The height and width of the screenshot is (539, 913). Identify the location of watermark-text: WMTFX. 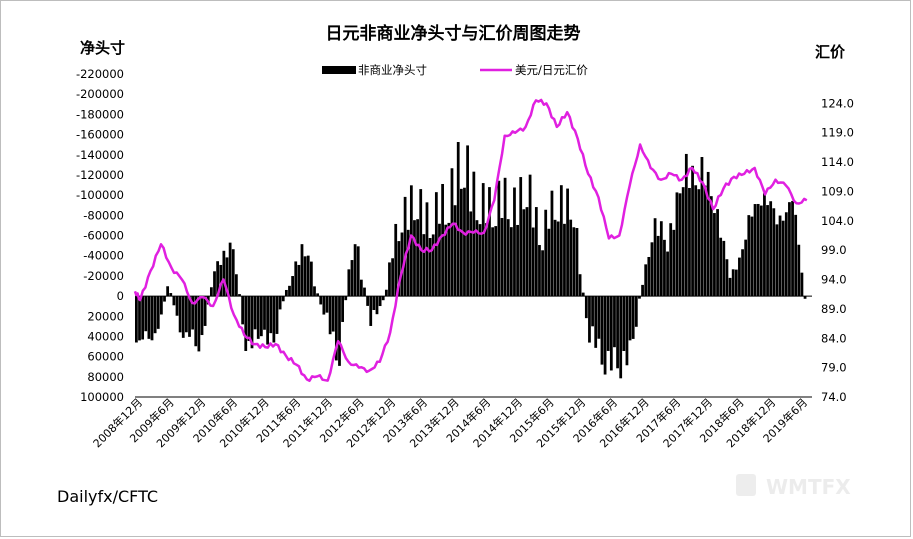
(808, 487).